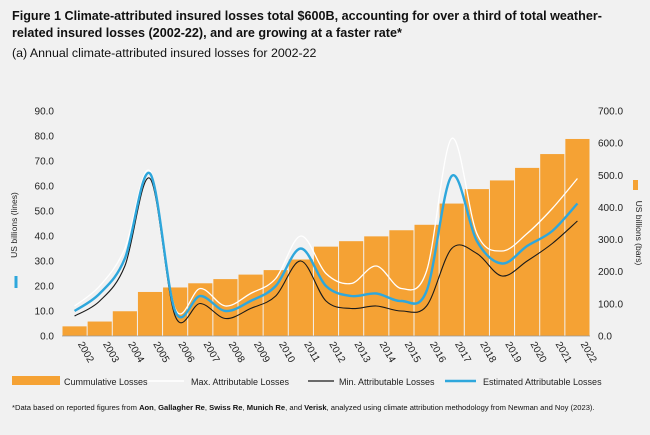  Describe the element at coordinates (45, 162) in the screenshot. I see `left-tick-label: 70.0` at that location.